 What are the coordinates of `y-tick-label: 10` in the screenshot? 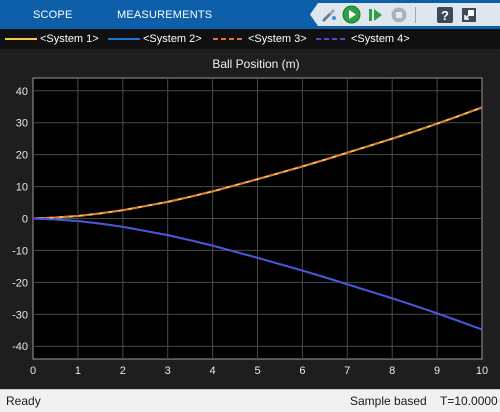 It's located at (22, 188).